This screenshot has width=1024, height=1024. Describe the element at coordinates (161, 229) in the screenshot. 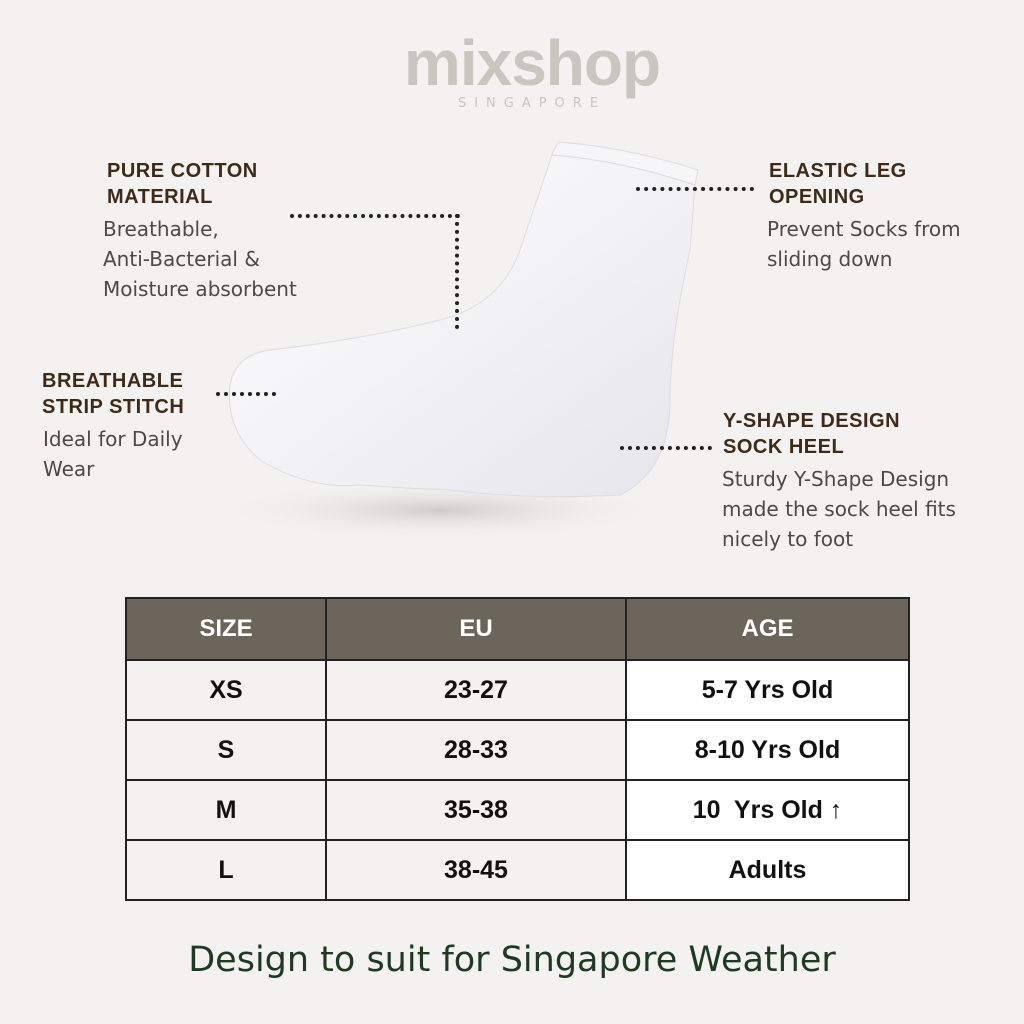

I see `feature-desc: Breathable,` at that location.